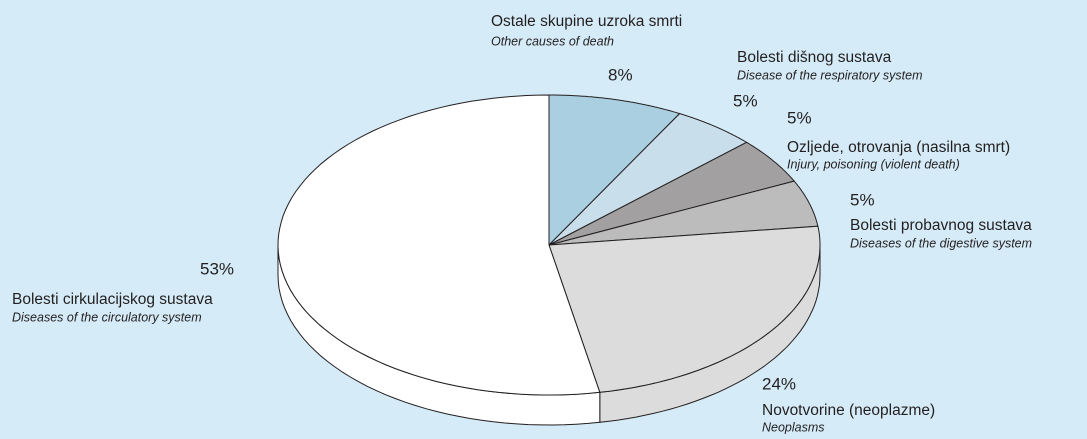 The image size is (1087, 439). Describe the element at coordinates (941, 225) in the screenshot. I see `label: Bolesti probavnog sustava` at that location.